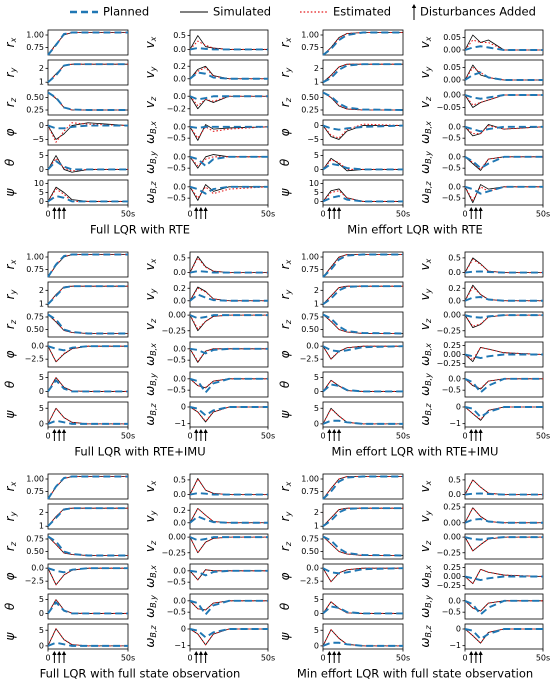 This screenshot has width=550, height=685. What do you see at coordinates (285, 486) in the screenshot?
I see `y-axis-label: rx` at bounding box center [285, 486].